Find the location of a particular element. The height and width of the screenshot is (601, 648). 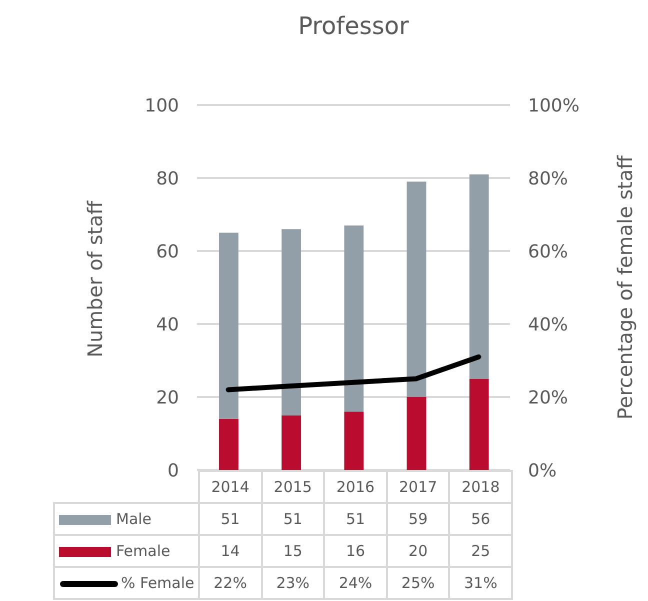

data-label: 16 is located at coordinates (355, 551).